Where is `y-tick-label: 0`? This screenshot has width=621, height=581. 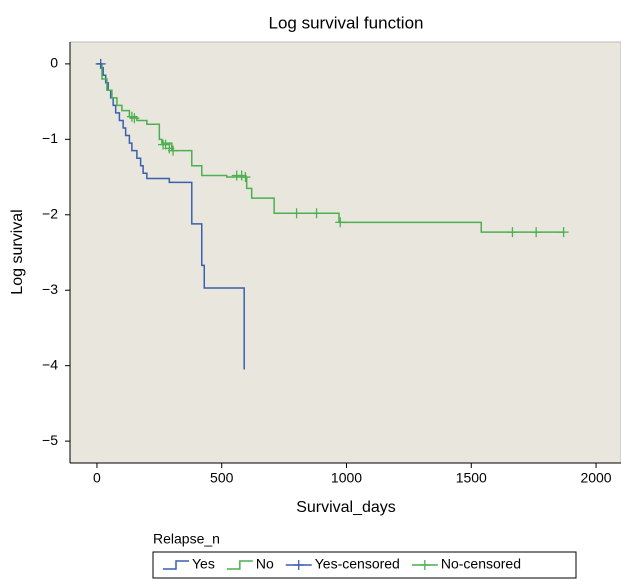 y-tick-label: 0 is located at coordinates (54, 63).